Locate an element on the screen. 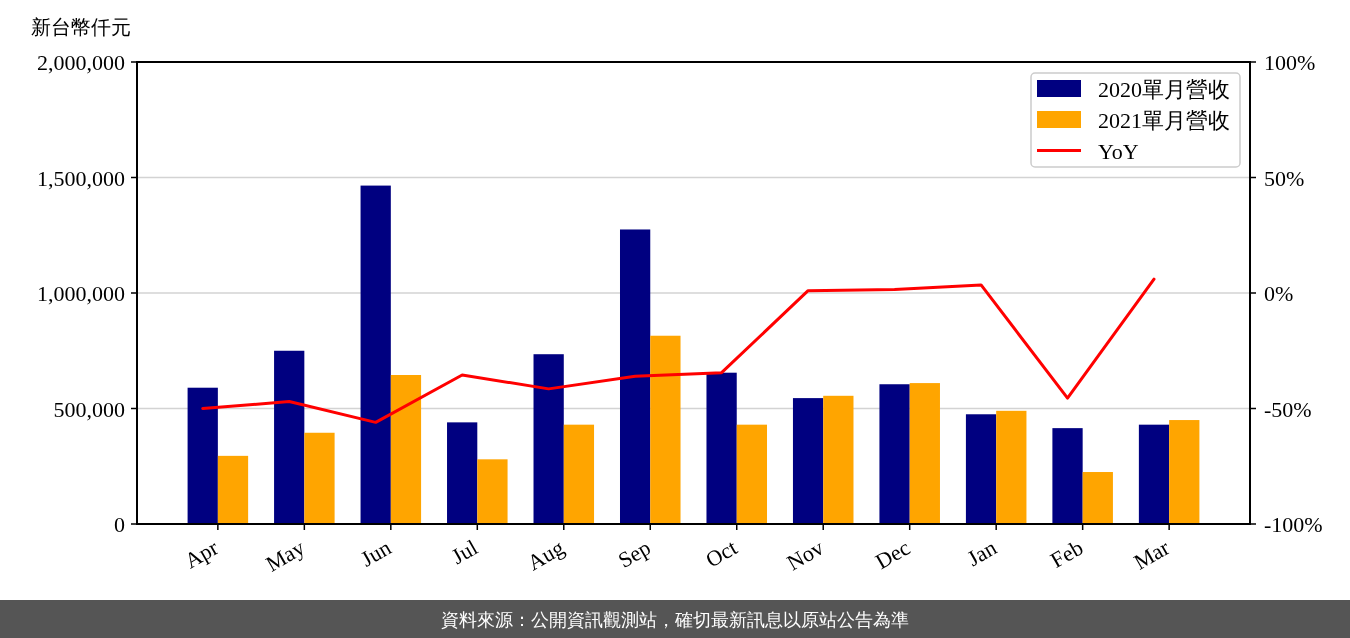  y2-tick-label: 0% is located at coordinates (1279, 293).